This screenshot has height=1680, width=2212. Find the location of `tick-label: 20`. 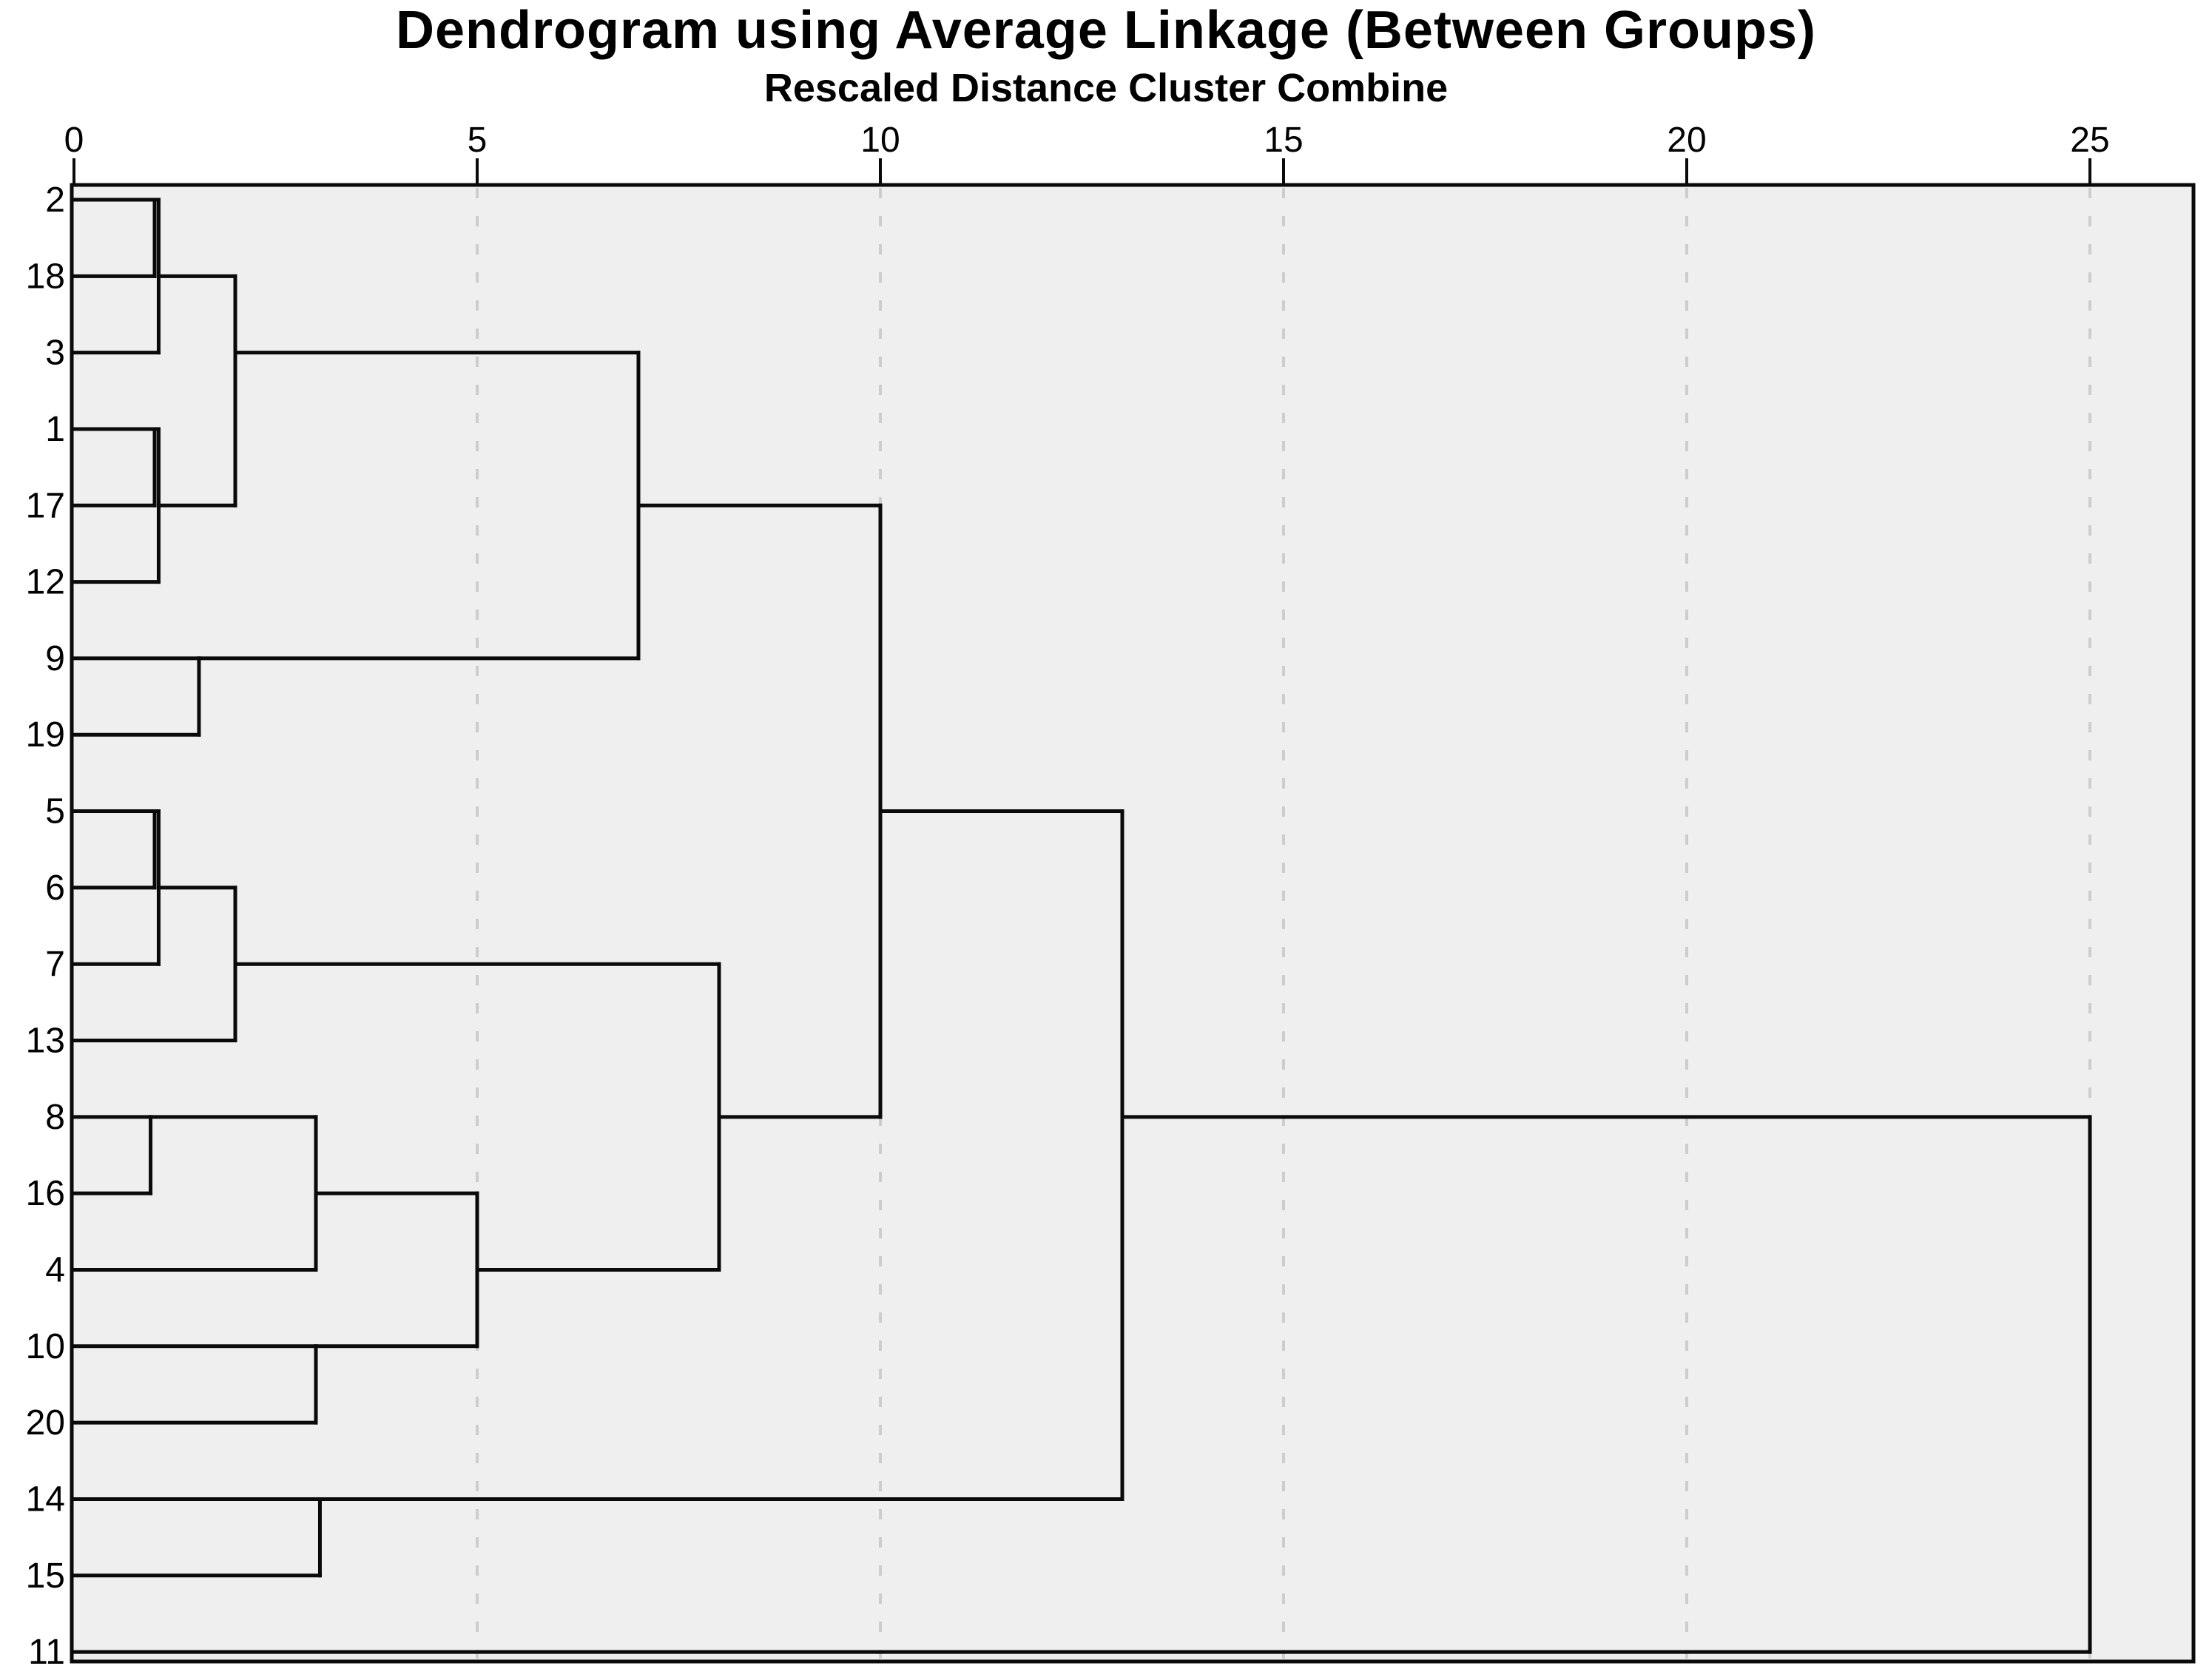

tick-label: 20 is located at coordinates (1686, 140).